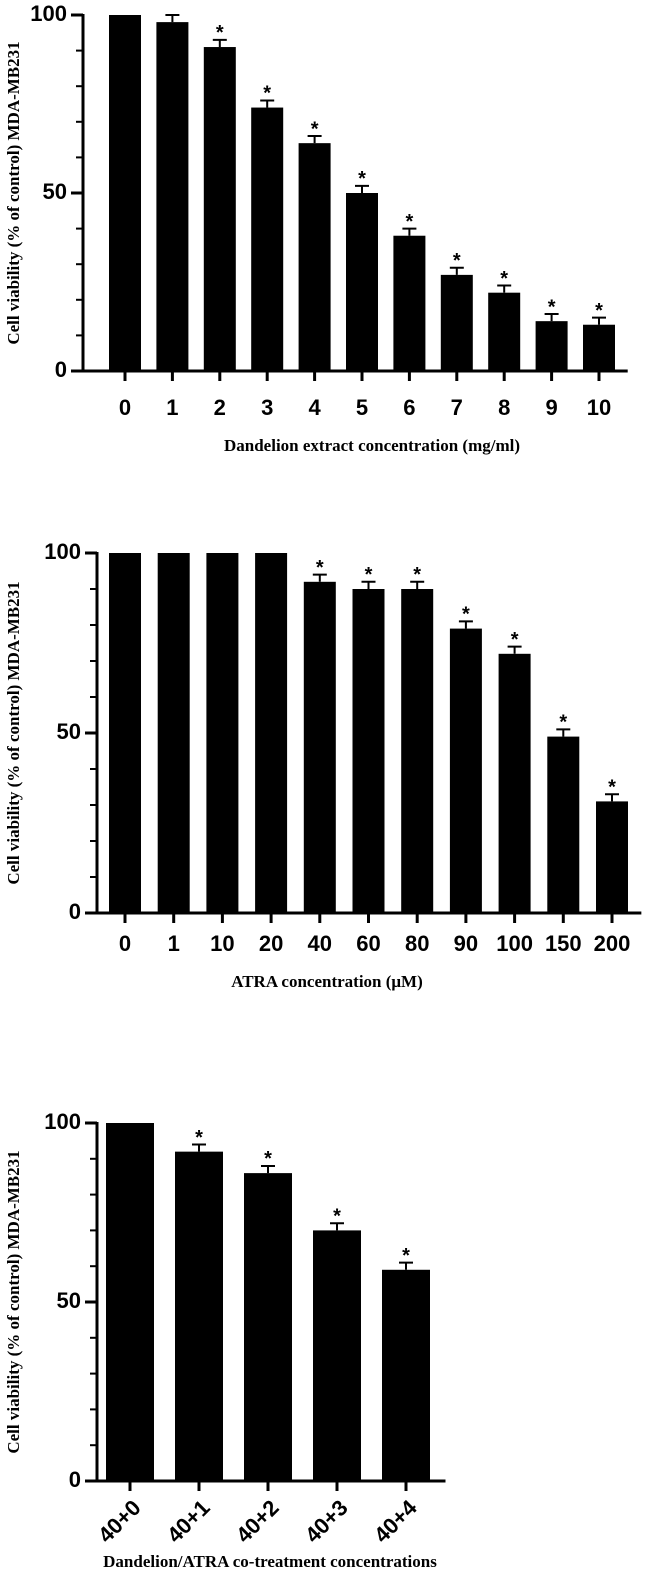  Describe the element at coordinates (326, 1521) in the screenshot. I see `x-tick-label: 40+3` at that location.